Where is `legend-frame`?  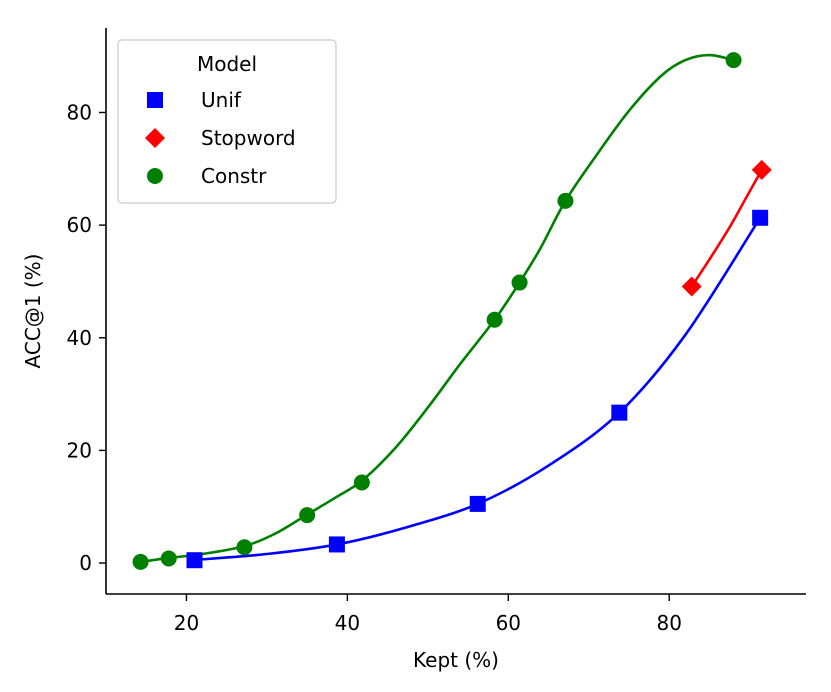
legend-frame is located at coordinates (227, 121).